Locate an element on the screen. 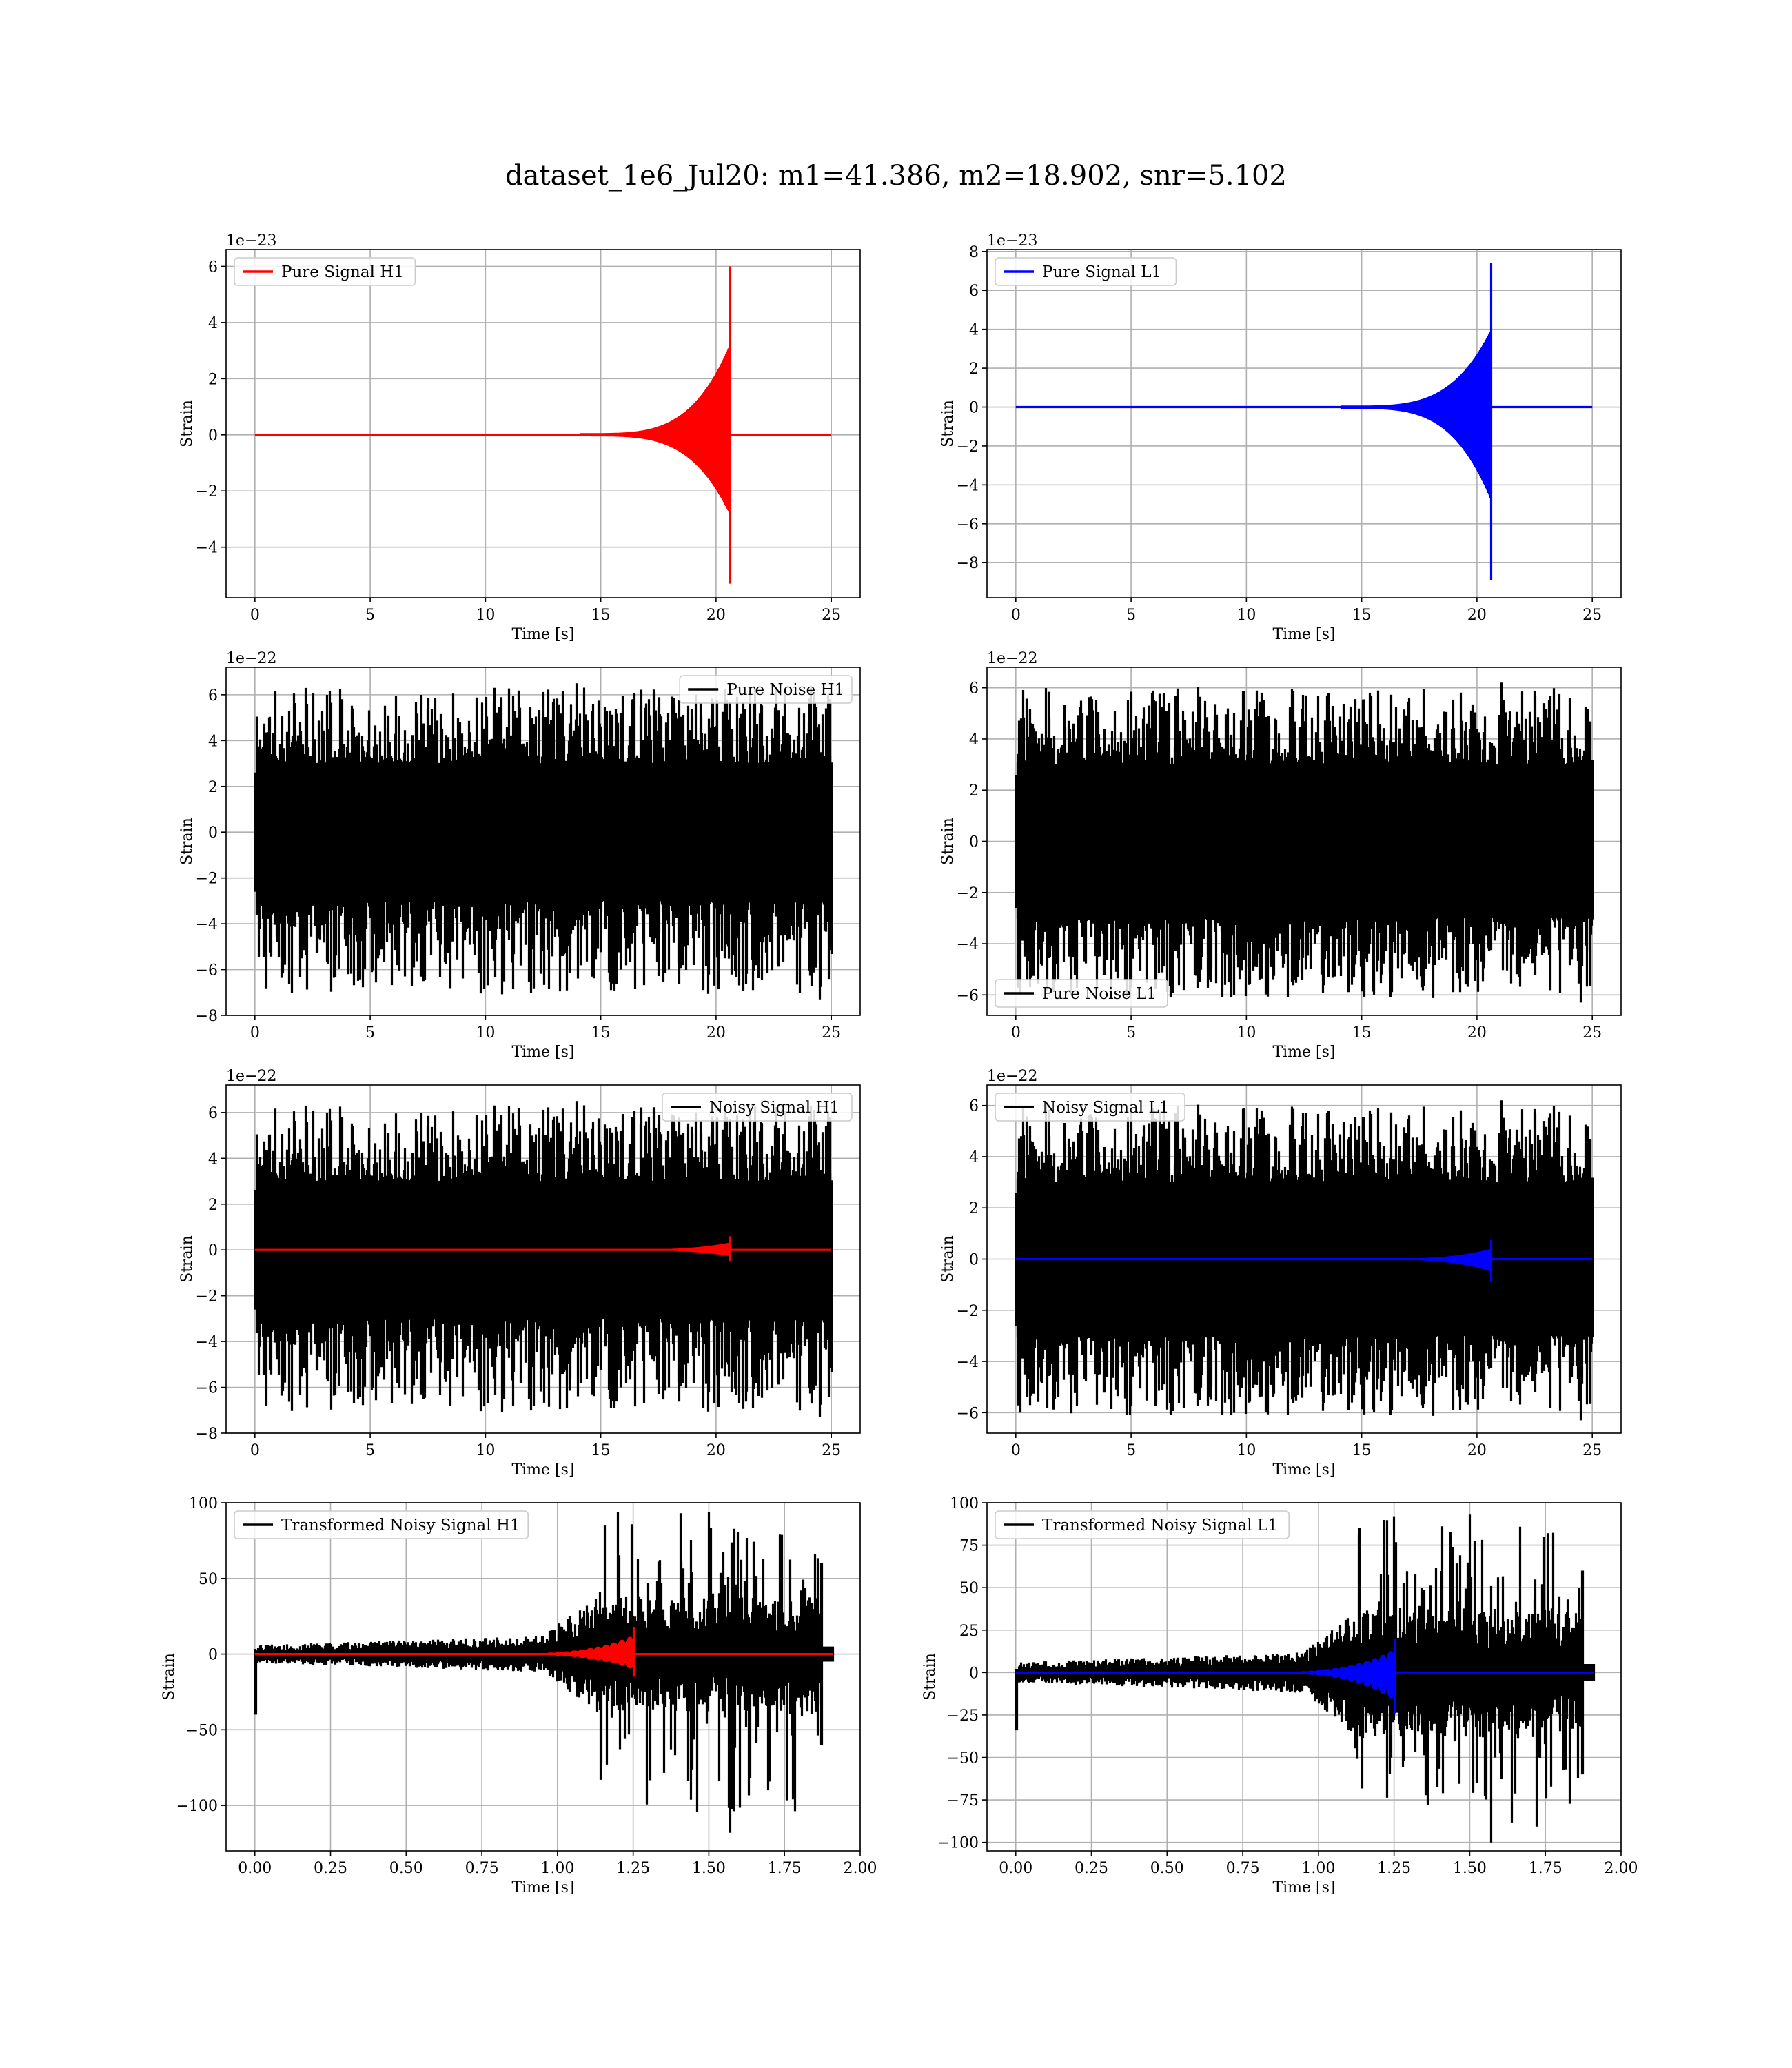  legend-label: Pure Noise L1 is located at coordinates (1099, 994).